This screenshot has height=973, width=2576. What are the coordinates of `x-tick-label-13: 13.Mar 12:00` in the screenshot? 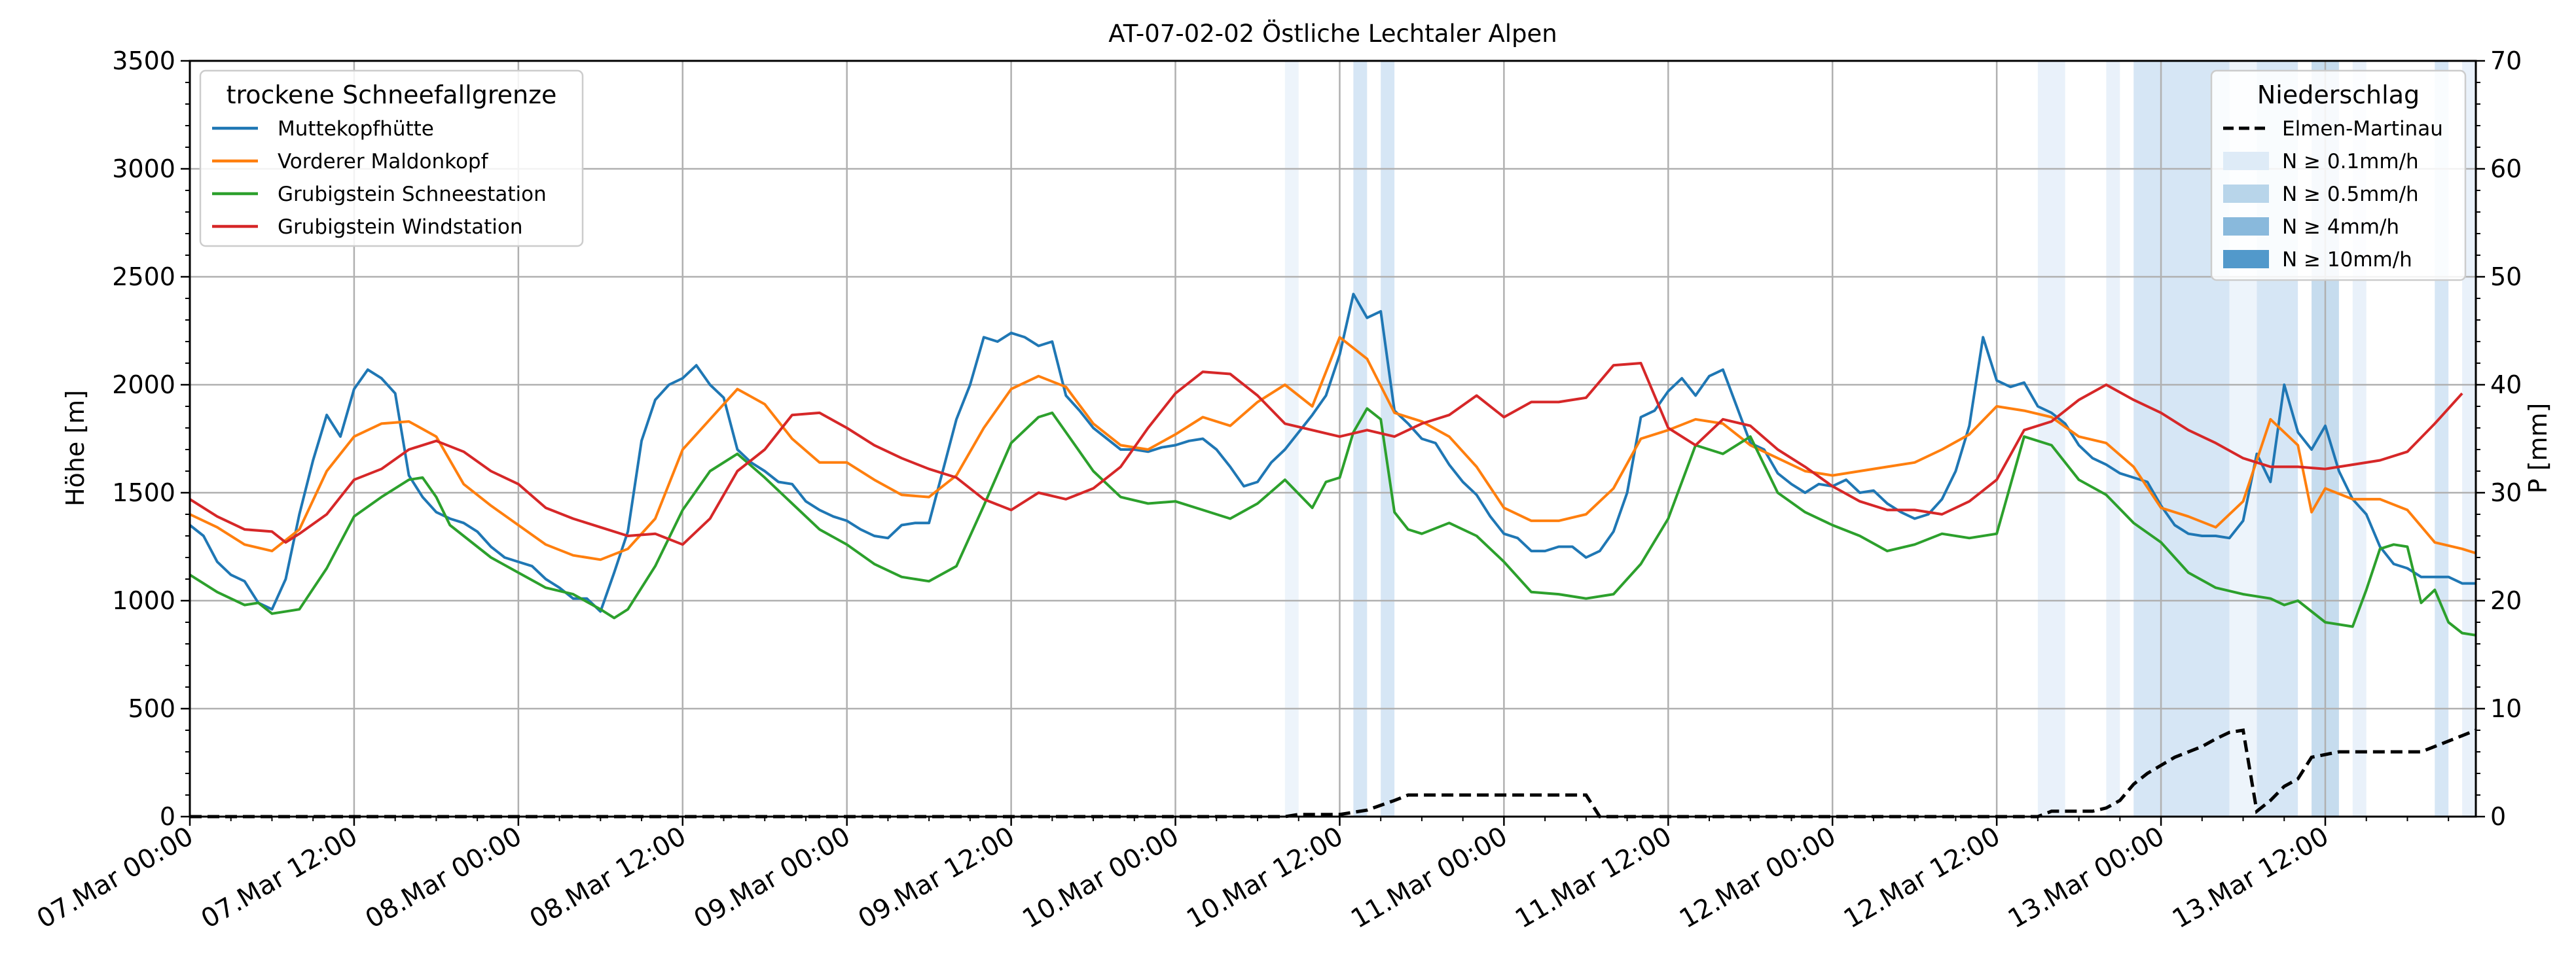 It's located at (2251, 877).